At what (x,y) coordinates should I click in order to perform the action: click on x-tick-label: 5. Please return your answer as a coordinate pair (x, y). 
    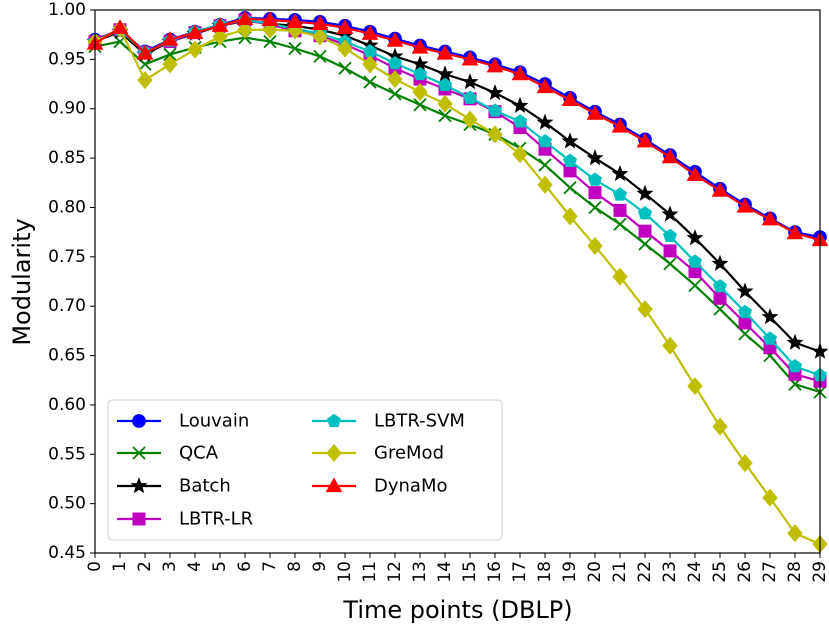
    Looking at the image, I should click on (220, 566).